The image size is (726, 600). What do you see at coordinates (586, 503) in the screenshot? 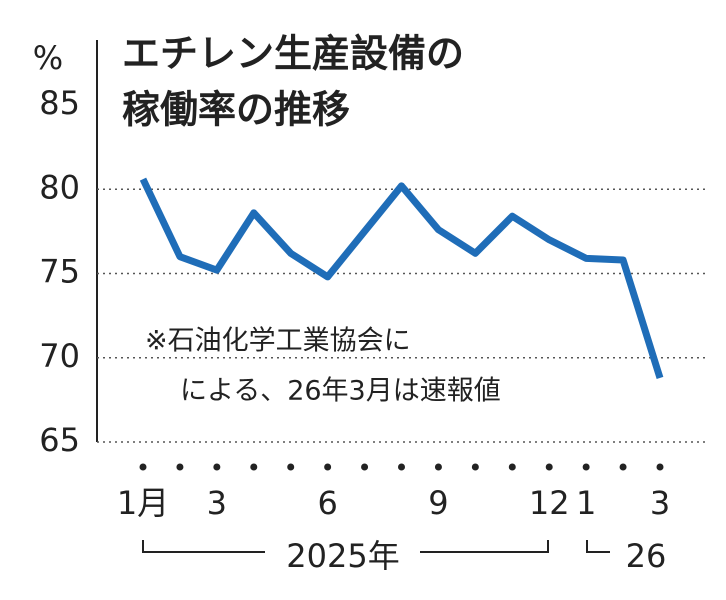
I see `x-tick-label: 1` at bounding box center [586, 503].